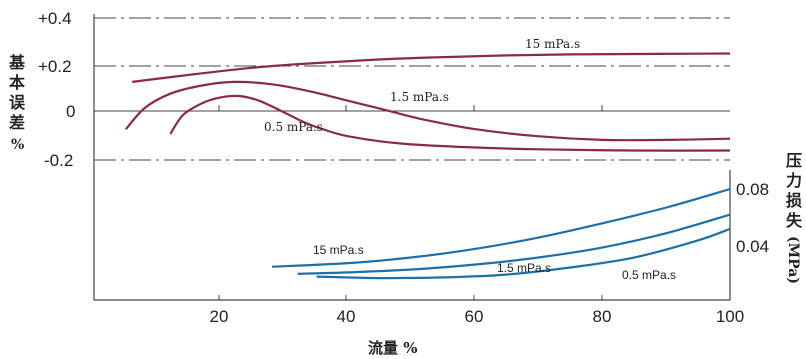 The height and width of the screenshot is (359, 806). I want to click on top-label-1-5mpas: 1.5 mPa.s, so click(419, 97).